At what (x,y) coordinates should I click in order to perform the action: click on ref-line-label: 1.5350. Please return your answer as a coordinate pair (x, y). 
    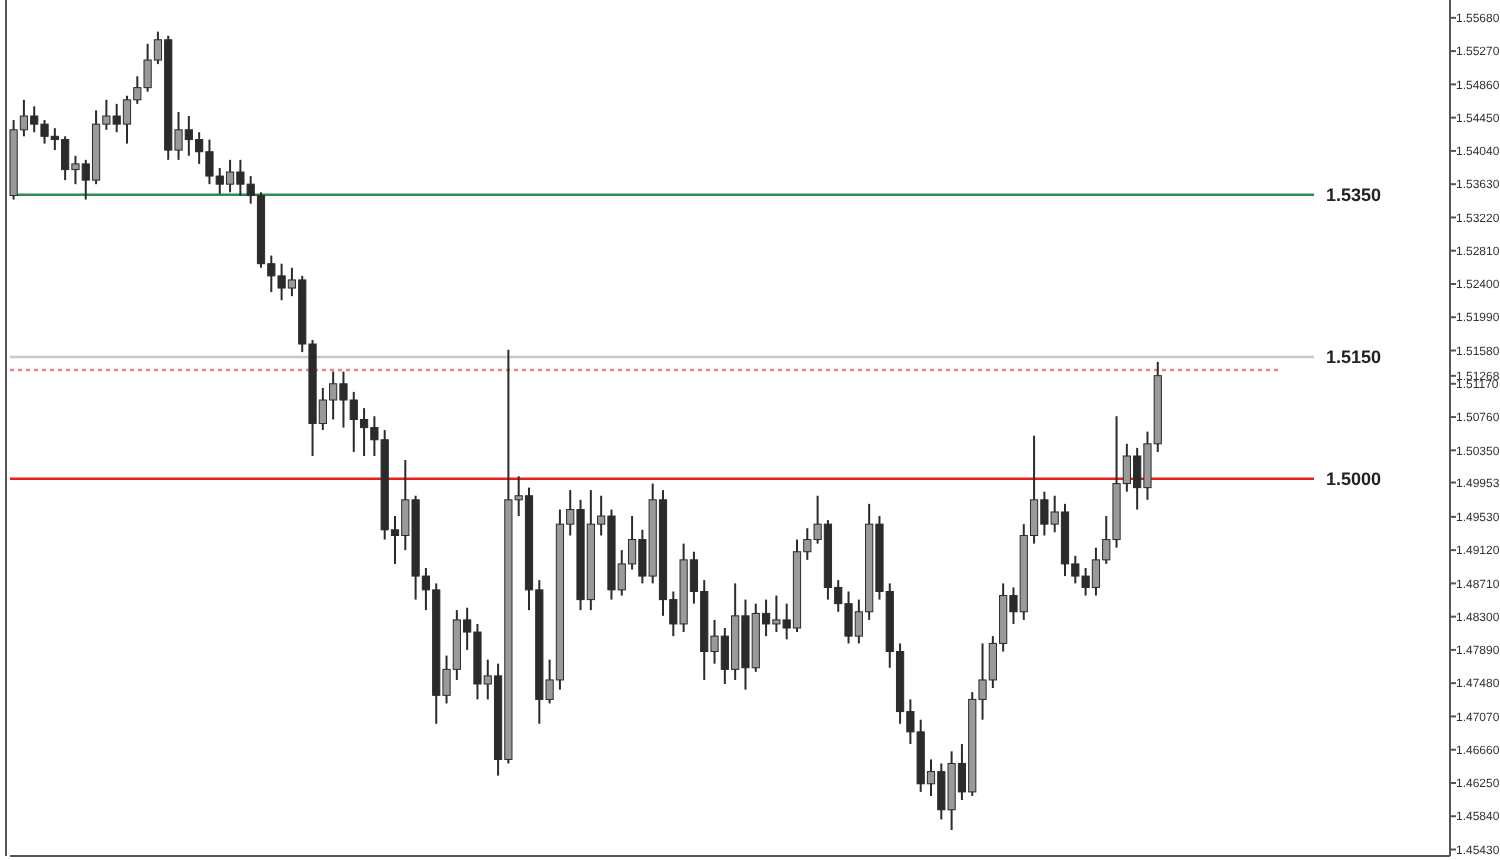
    Looking at the image, I should click on (1354, 195).